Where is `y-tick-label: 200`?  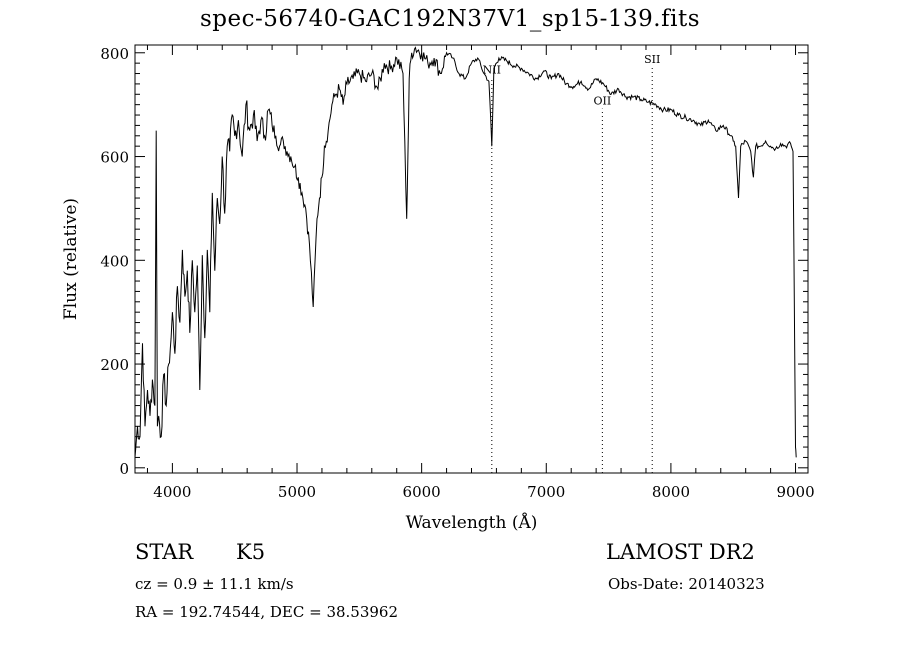 y-tick-label: 200 is located at coordinates (114, 365).